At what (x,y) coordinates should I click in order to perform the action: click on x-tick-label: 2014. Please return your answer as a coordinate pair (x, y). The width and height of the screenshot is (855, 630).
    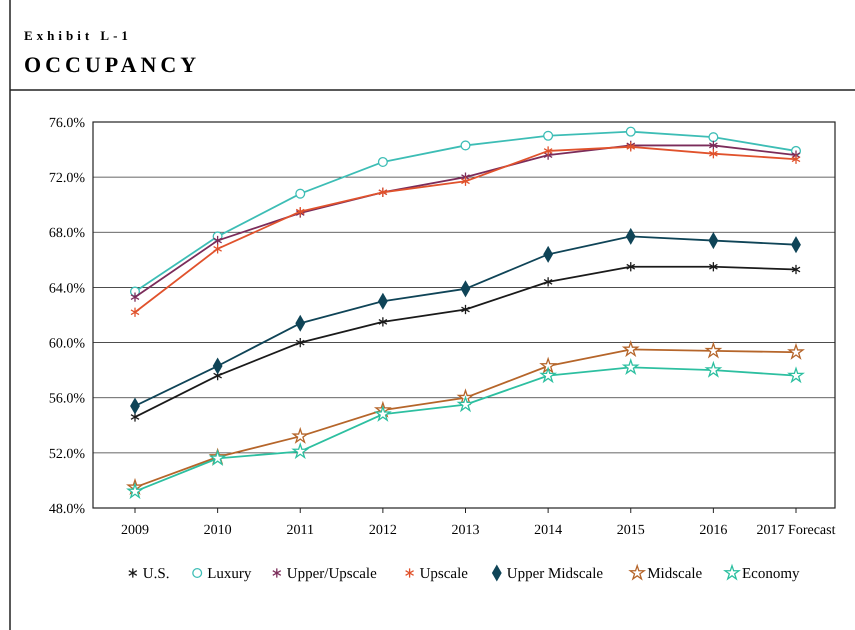
    Looking at the image, I should click on (548, 530).